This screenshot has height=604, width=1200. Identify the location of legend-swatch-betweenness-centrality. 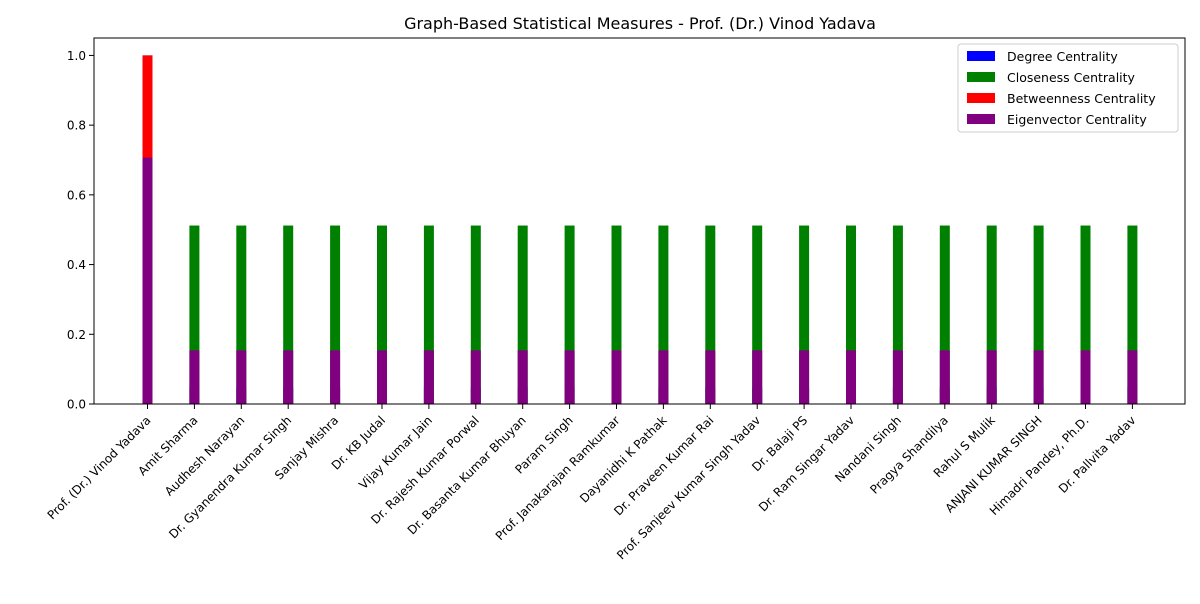
(981, 98).